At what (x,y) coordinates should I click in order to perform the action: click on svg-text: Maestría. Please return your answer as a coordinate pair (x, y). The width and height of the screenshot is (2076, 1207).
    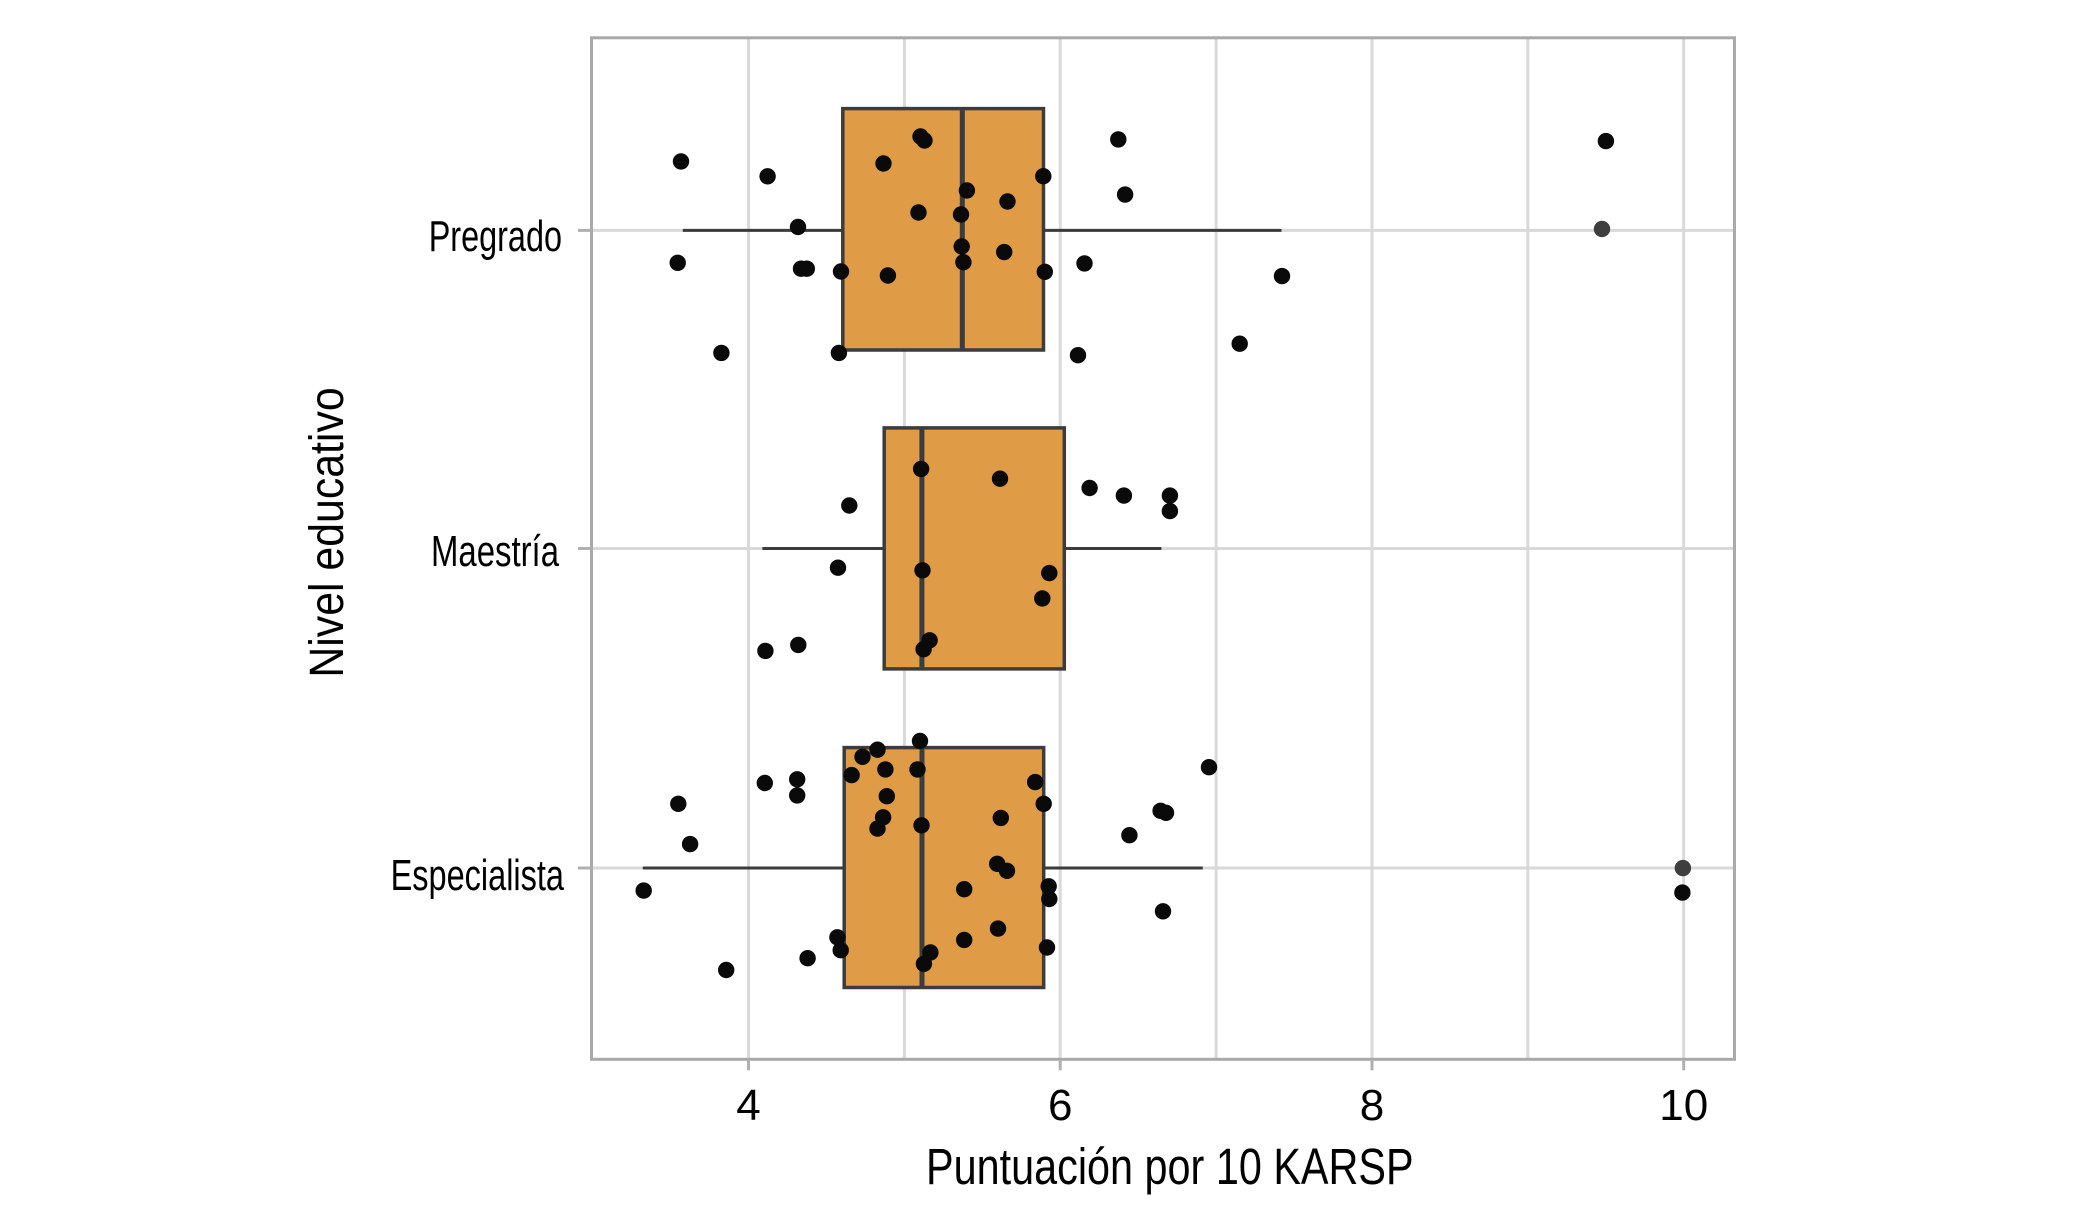
    Looking at the image, I should click on (495, 551).